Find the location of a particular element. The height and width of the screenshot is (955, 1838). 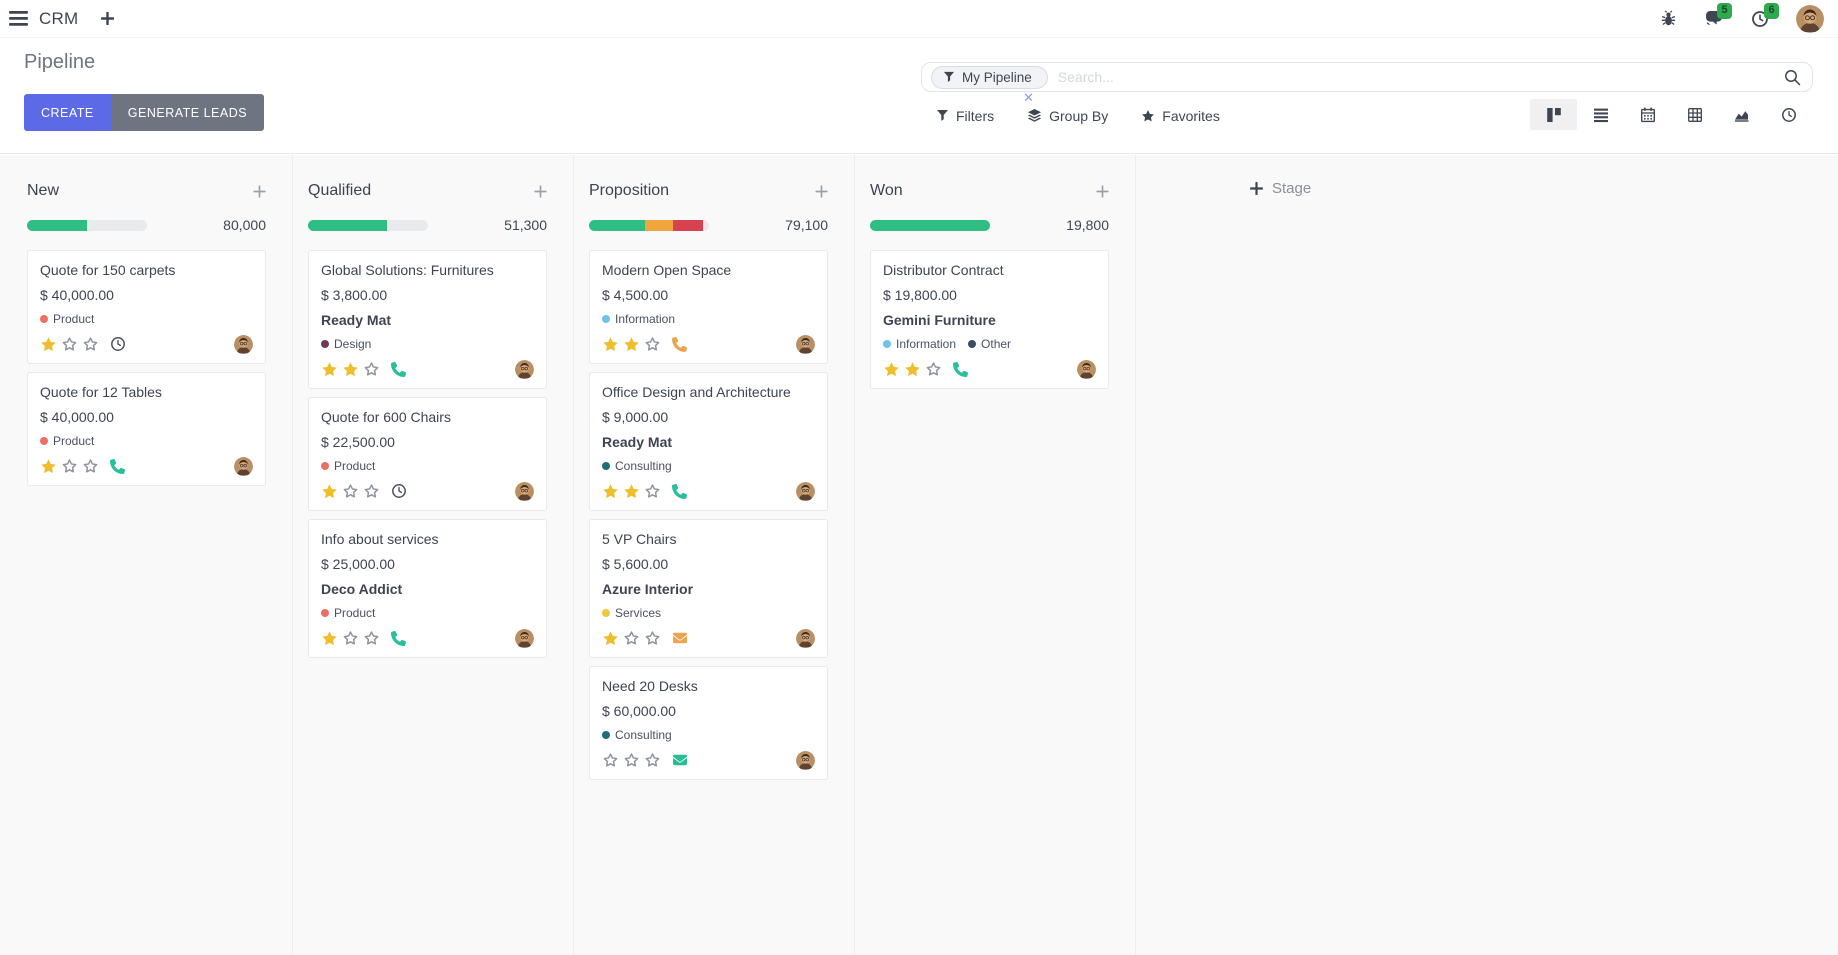

add-stage-button: Stage is located at coordinates (1280, 188).